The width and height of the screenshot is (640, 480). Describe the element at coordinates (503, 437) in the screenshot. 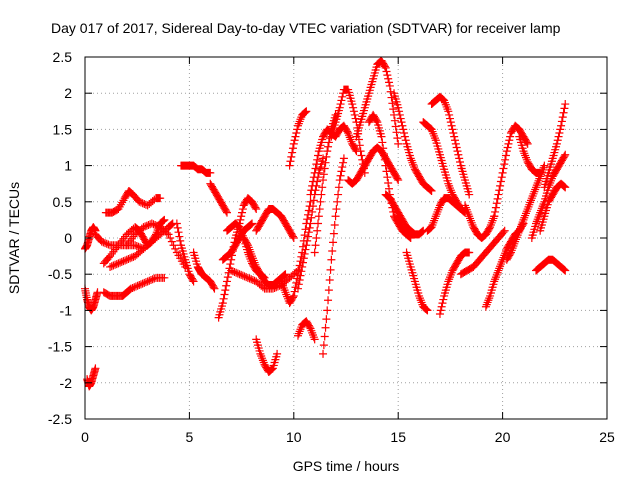

I see `x-tick-label: 20` at that location.